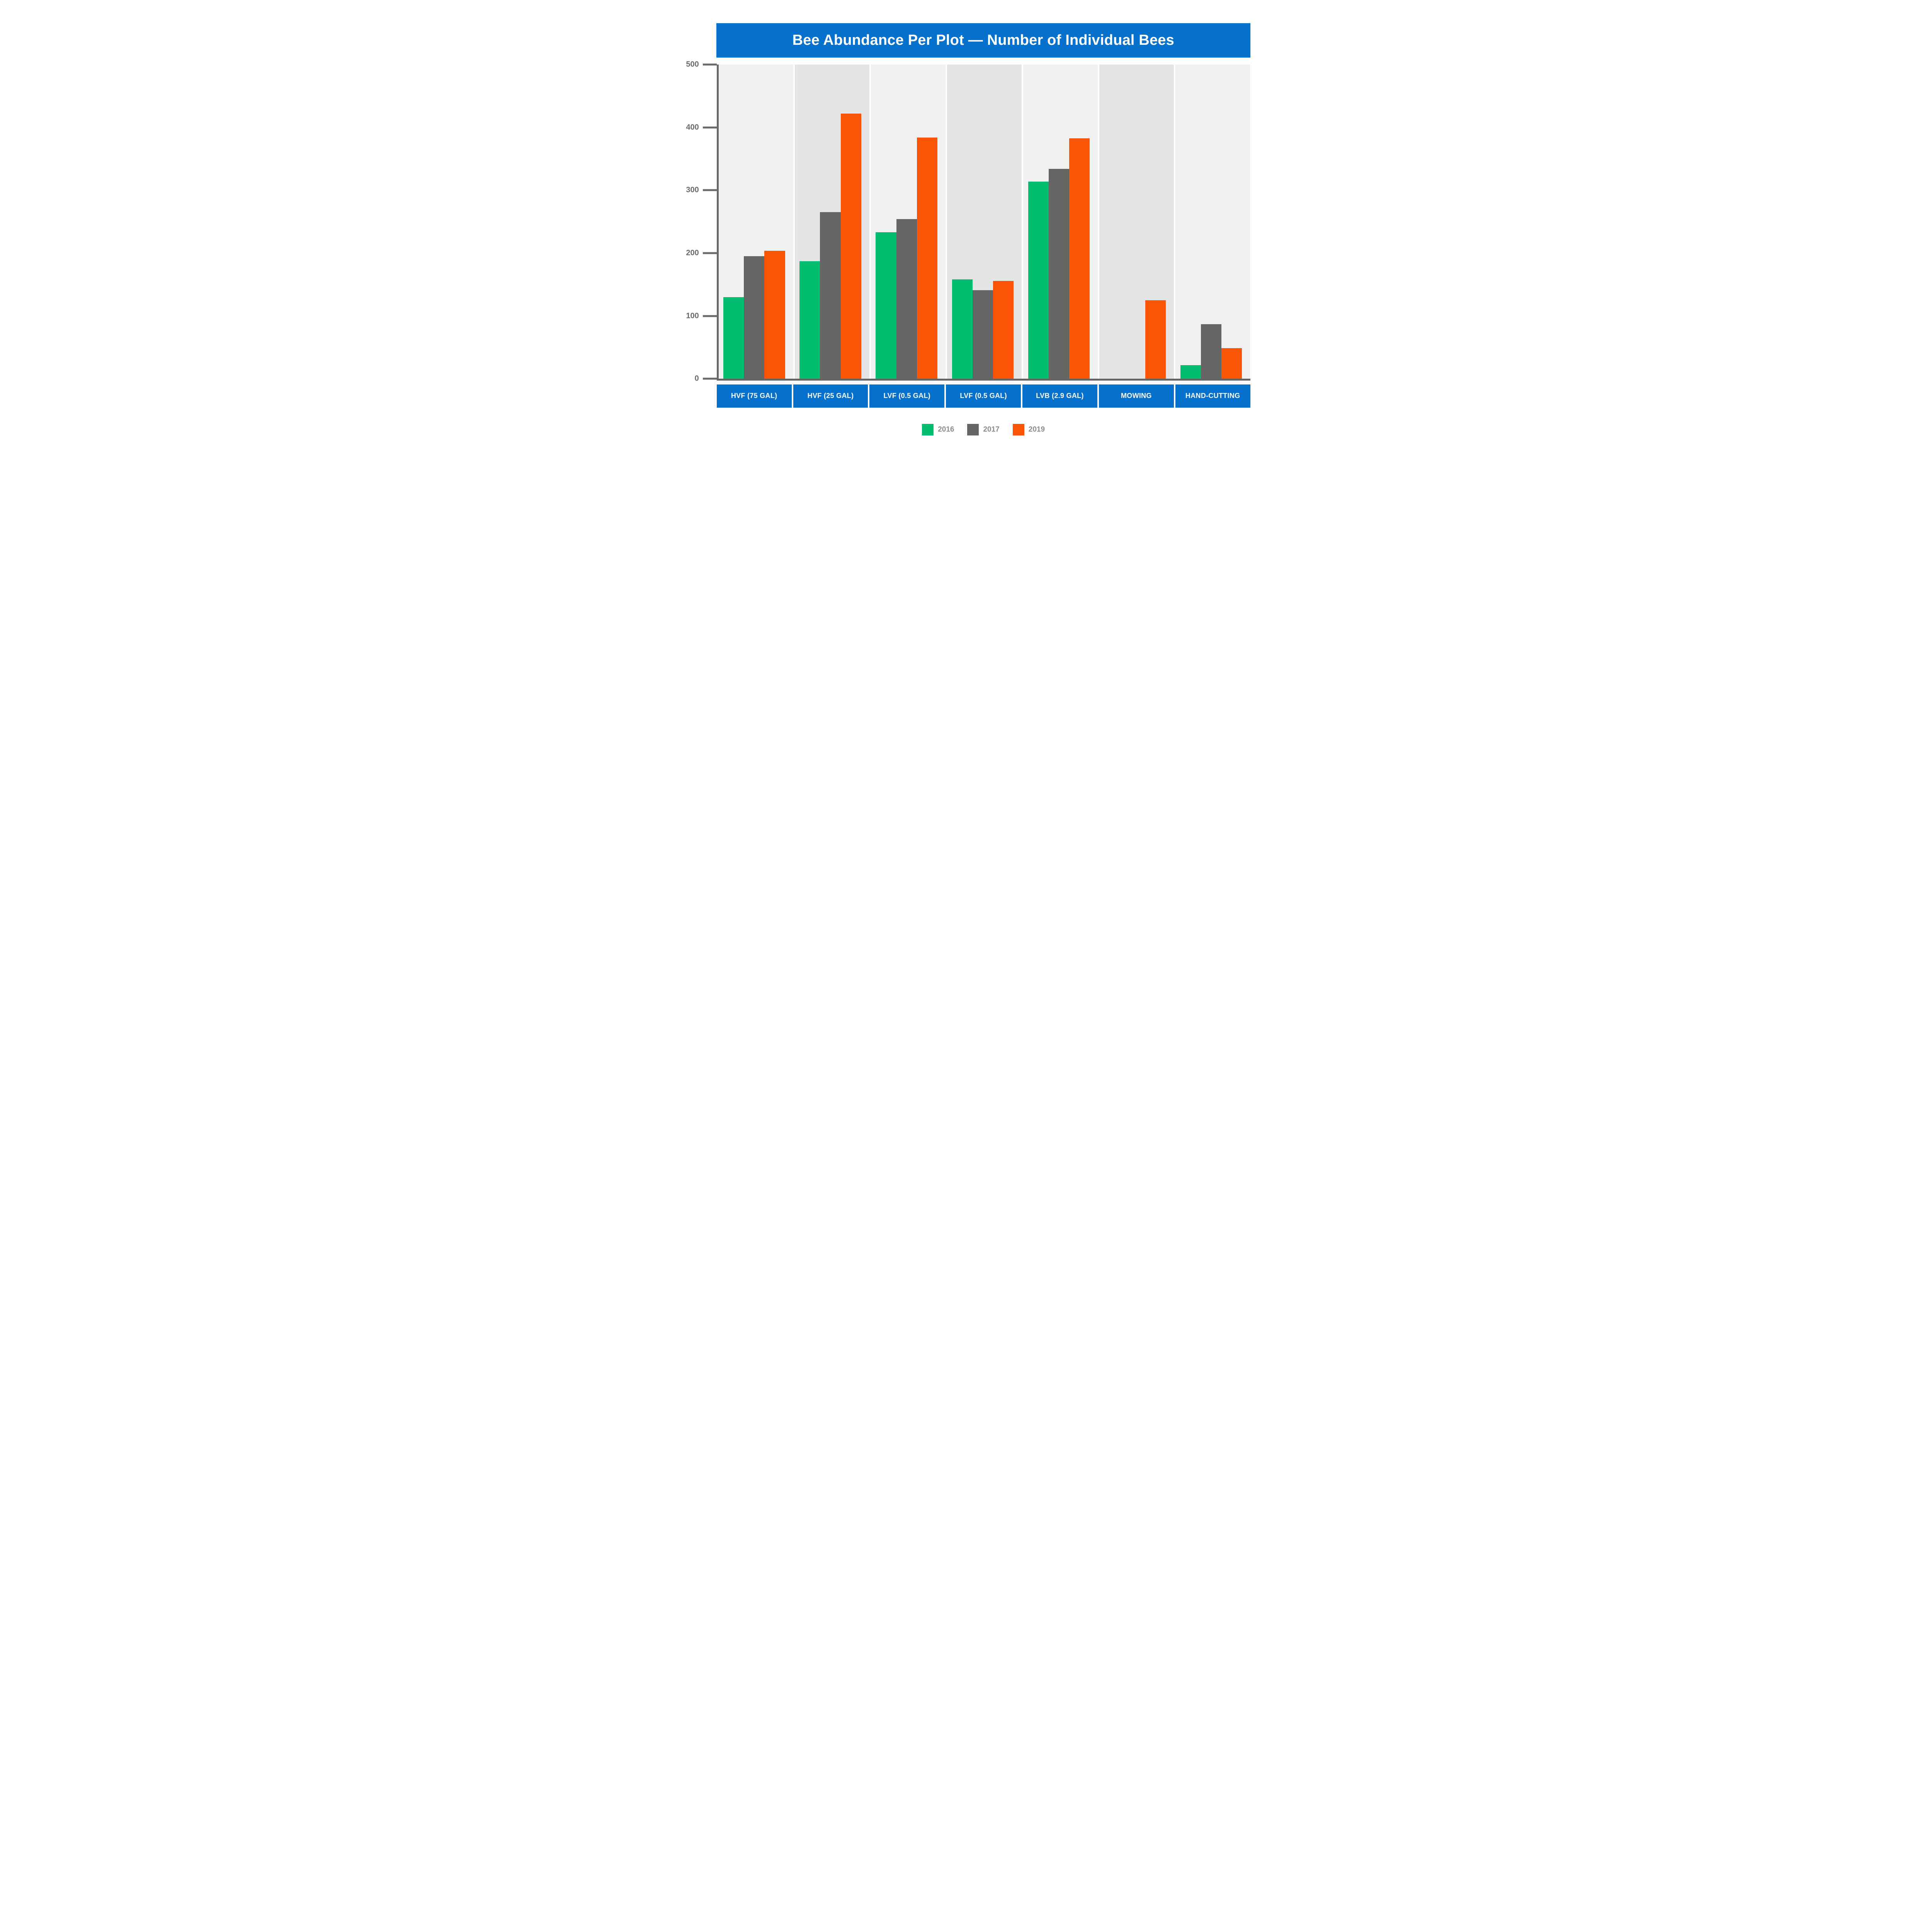 This screenshot has width=1932, height=1932. I want to click on y-tick: 0, so click(706, 378).